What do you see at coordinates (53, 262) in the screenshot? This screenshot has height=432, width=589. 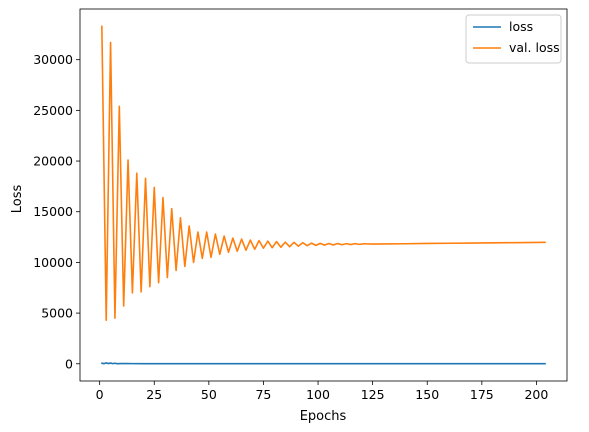 I see `y-tick-label: 10000` at bounding box center [53, 262].